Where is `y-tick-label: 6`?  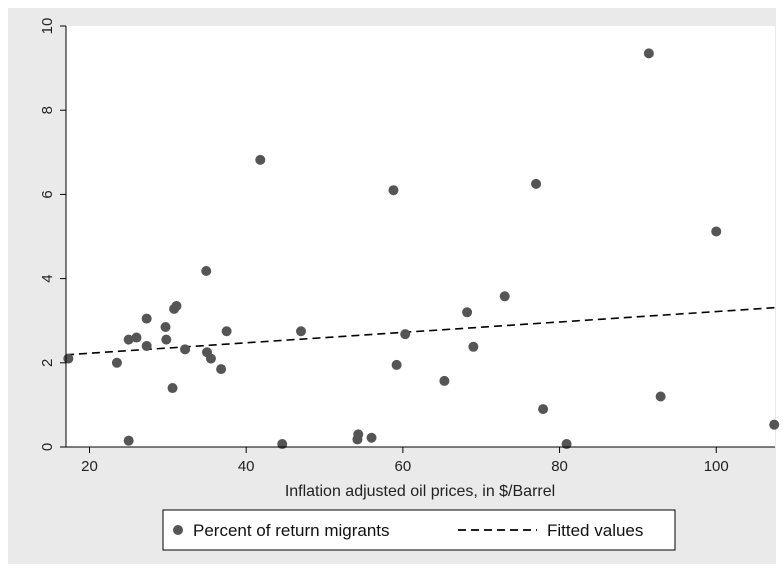 y-tick-label: 6 is located at coordinates (47, 194).